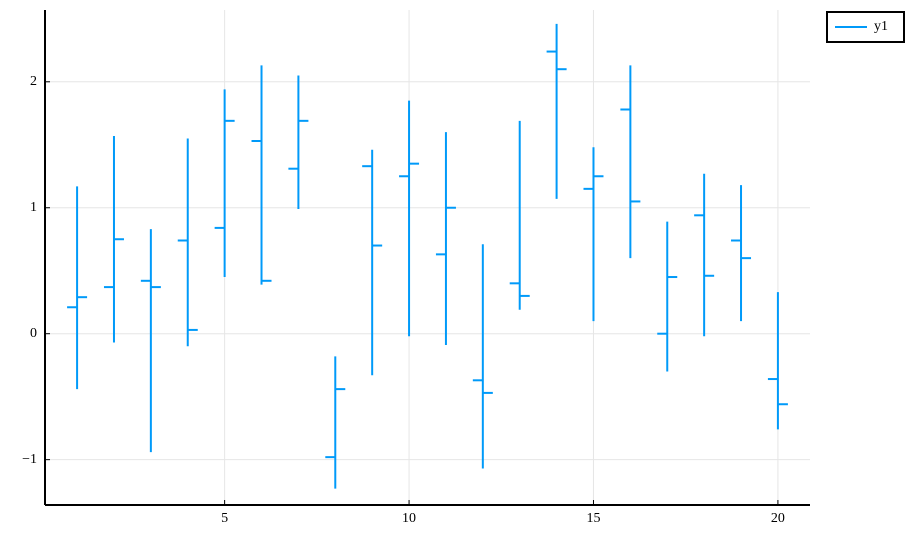 This screenshot has height=539, width=914. Describe the element at coordinates (33, 333) in the screenshot. I see `y-tick-label: 0` at that location.